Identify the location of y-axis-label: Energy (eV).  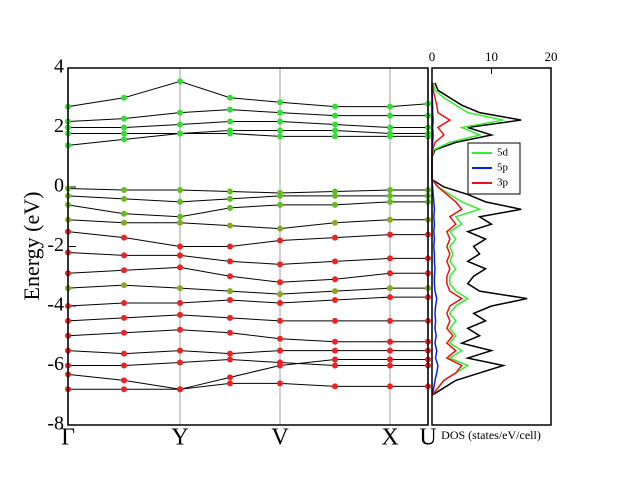
(31, 246).